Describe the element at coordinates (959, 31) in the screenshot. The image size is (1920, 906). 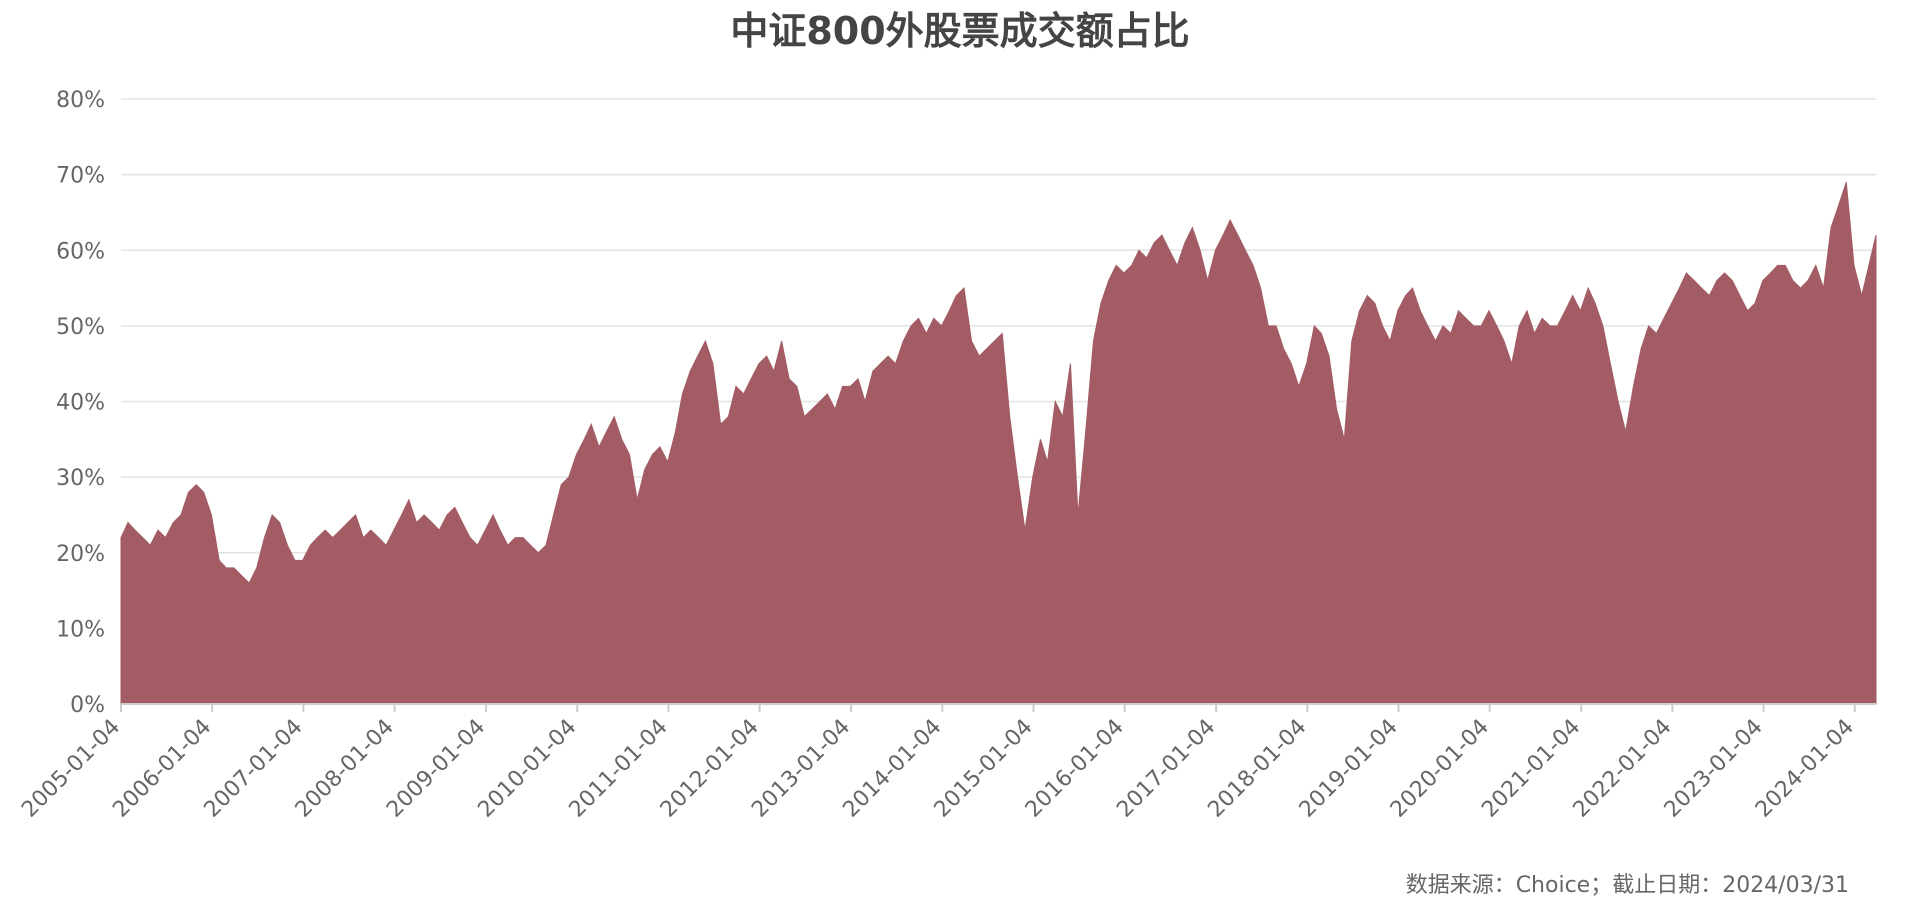
I see `chart-title: 中证800外股票成交额占比` at that location.